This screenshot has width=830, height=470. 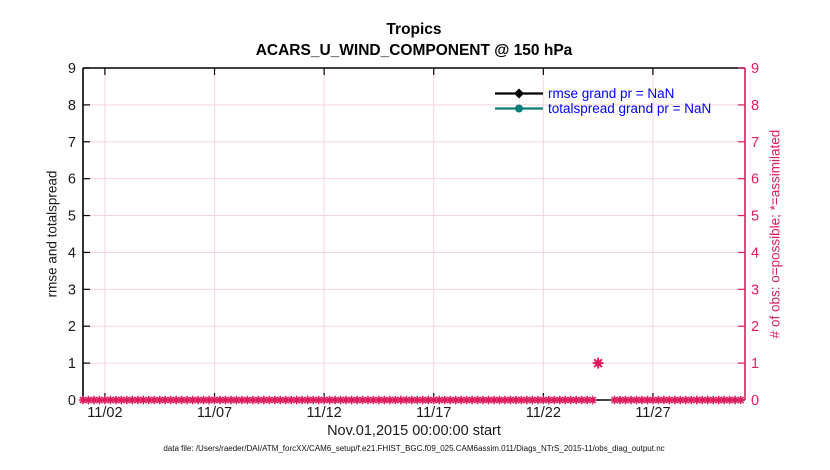 I want to click on x-tick-label: 11/07, so click(x=214, y=413).